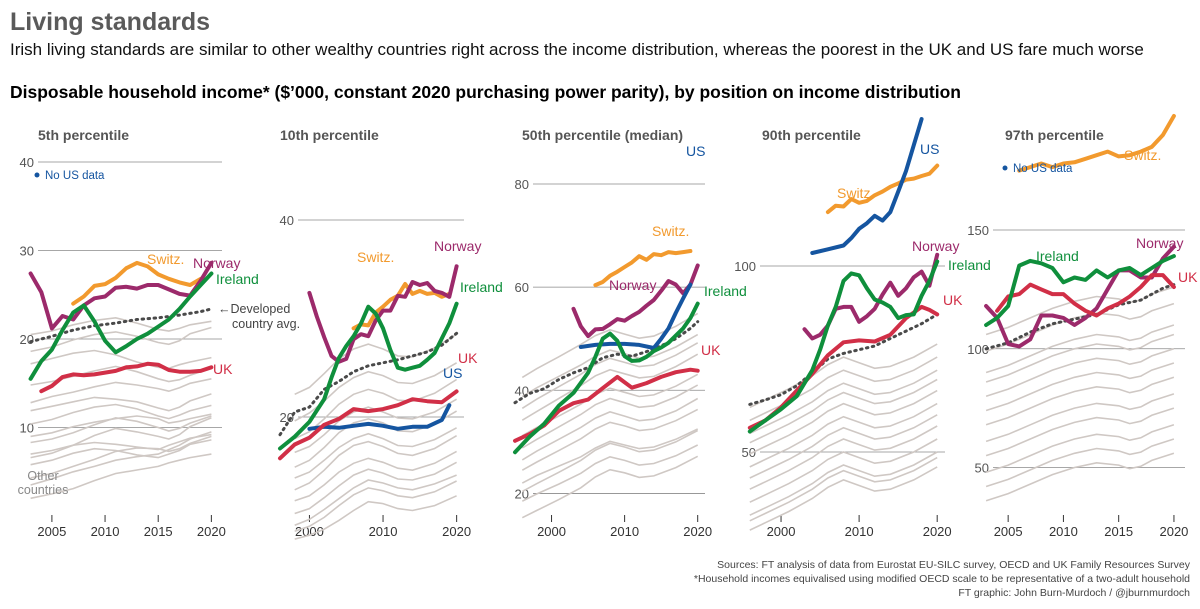 Image resolution: width=1200 pixels, height=609 pixels. I want to click on y-tick-label: 60, so click(522, 287).